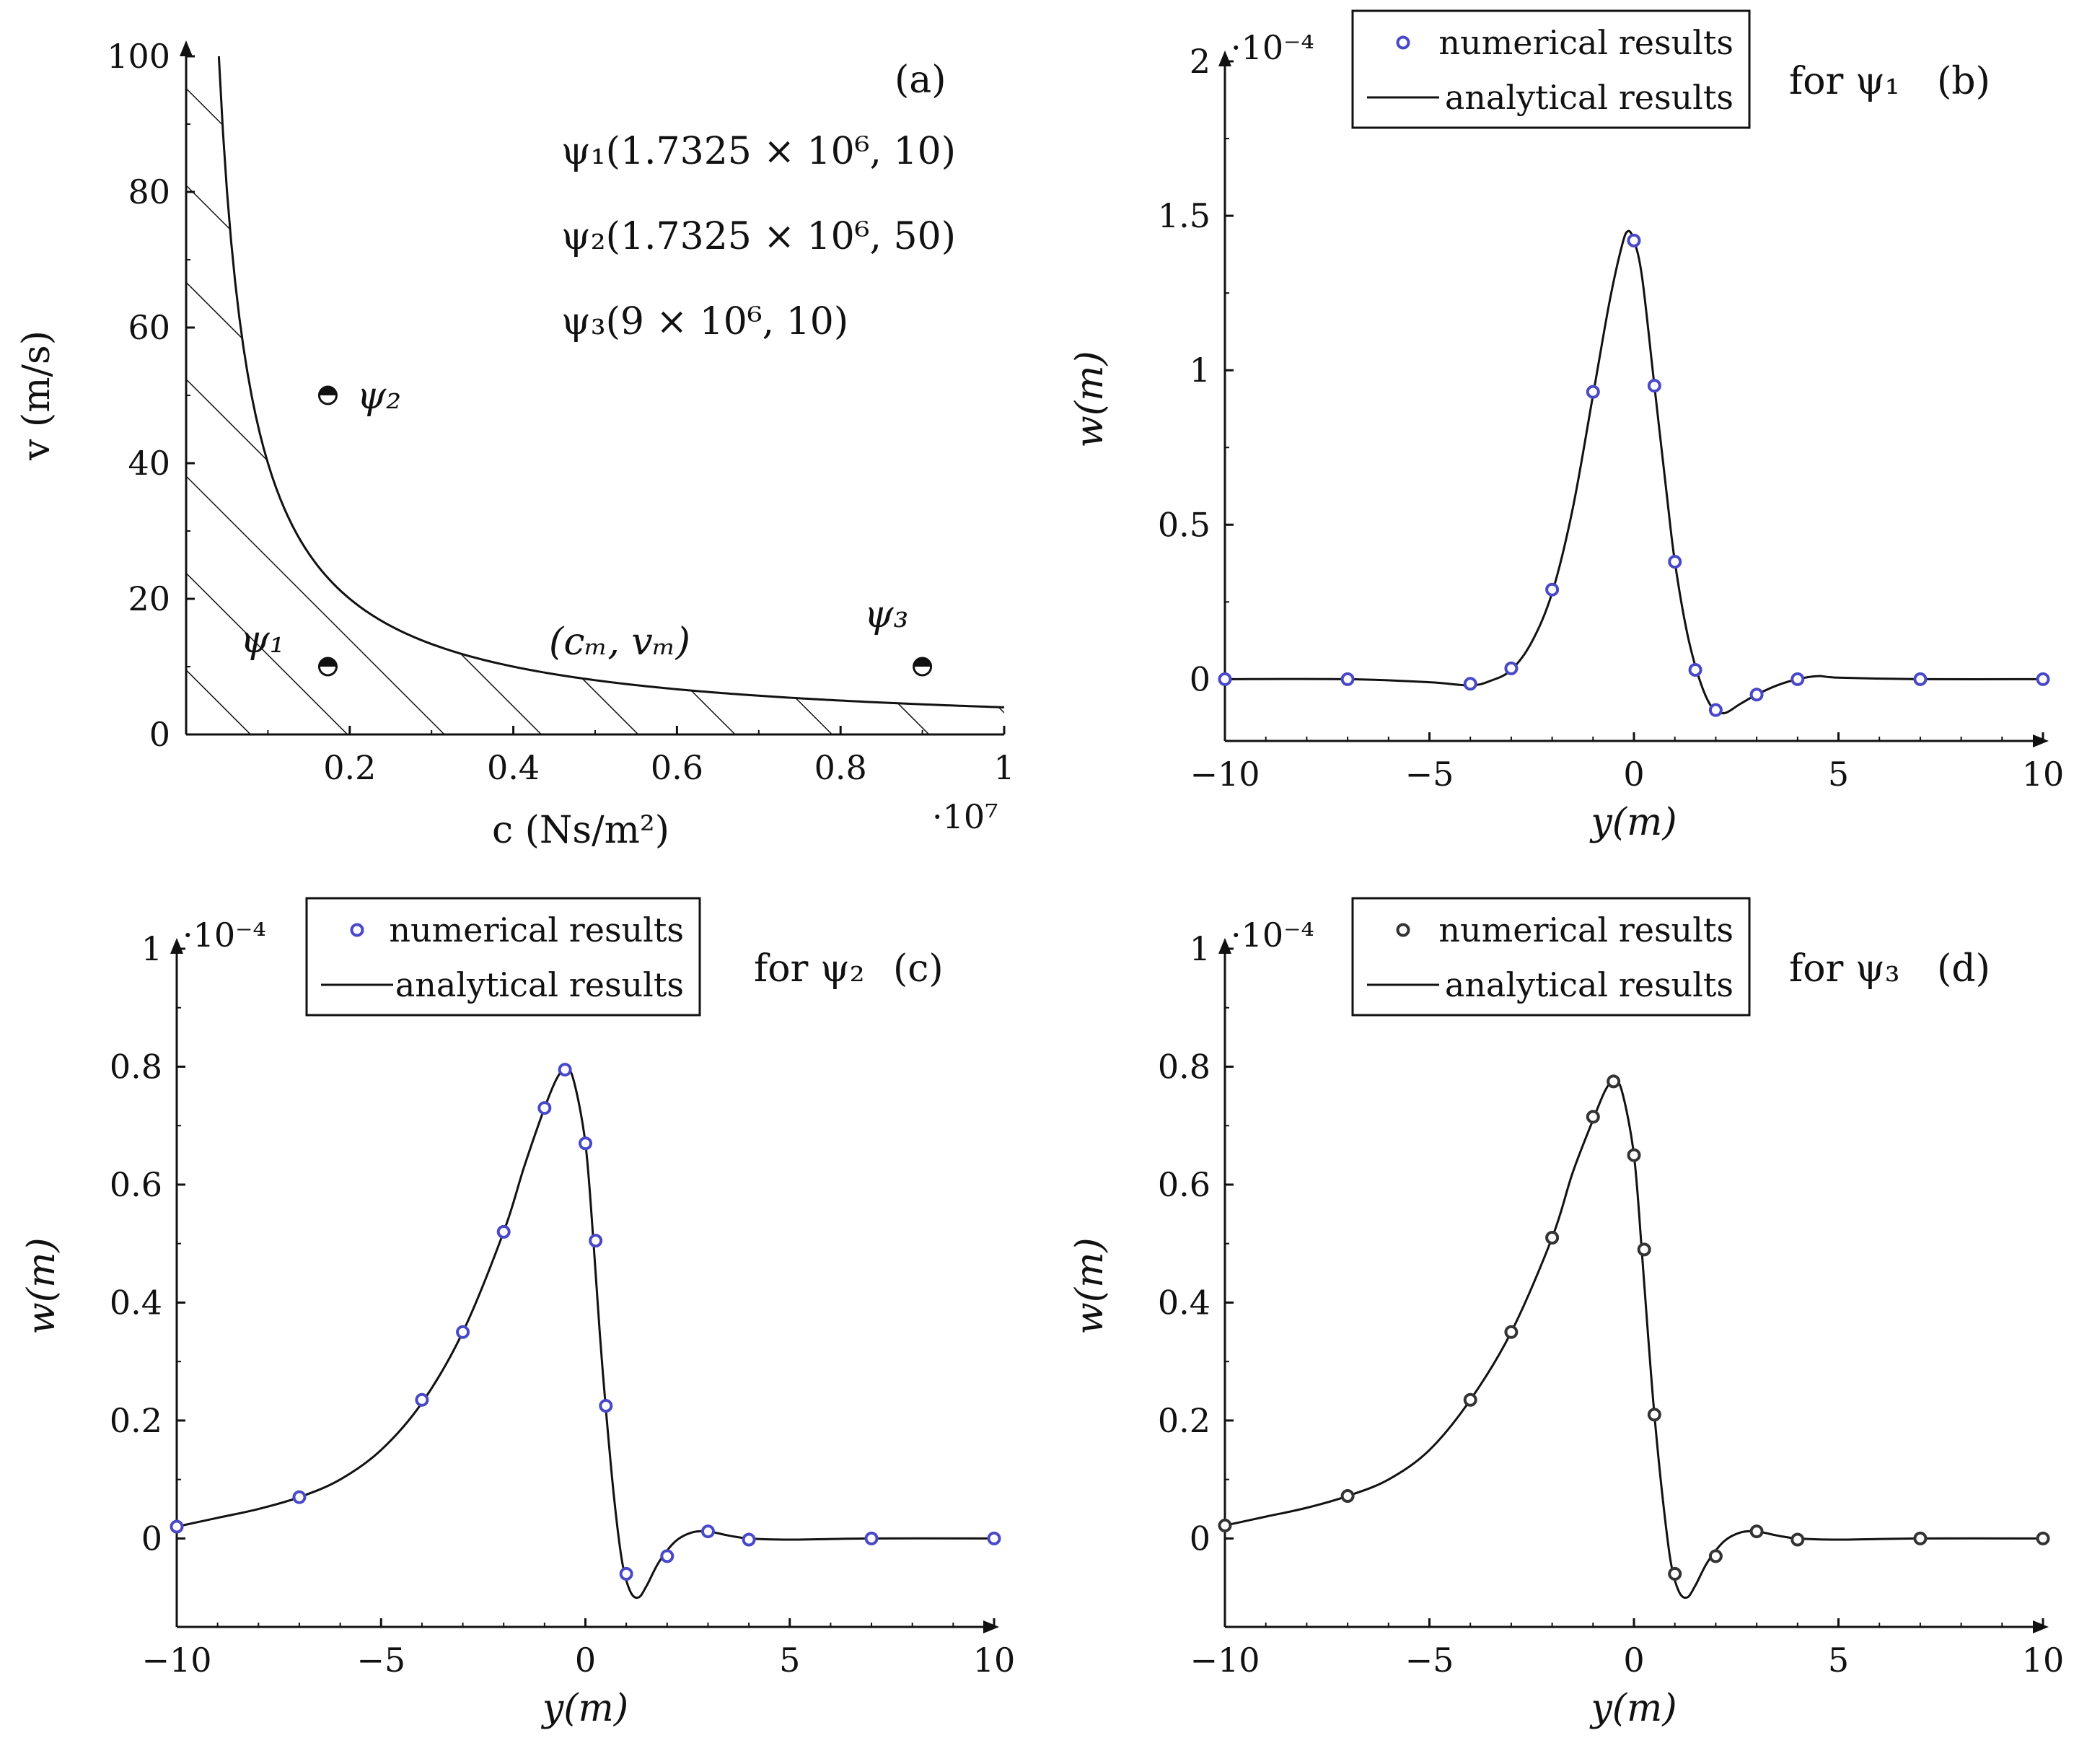 Image resolution: width=2074 pixels, height=1764 pixels. Describe the element at coordinates (136, 1066) in the screenshot. I see `y-tick-label: 0.8` at that location.